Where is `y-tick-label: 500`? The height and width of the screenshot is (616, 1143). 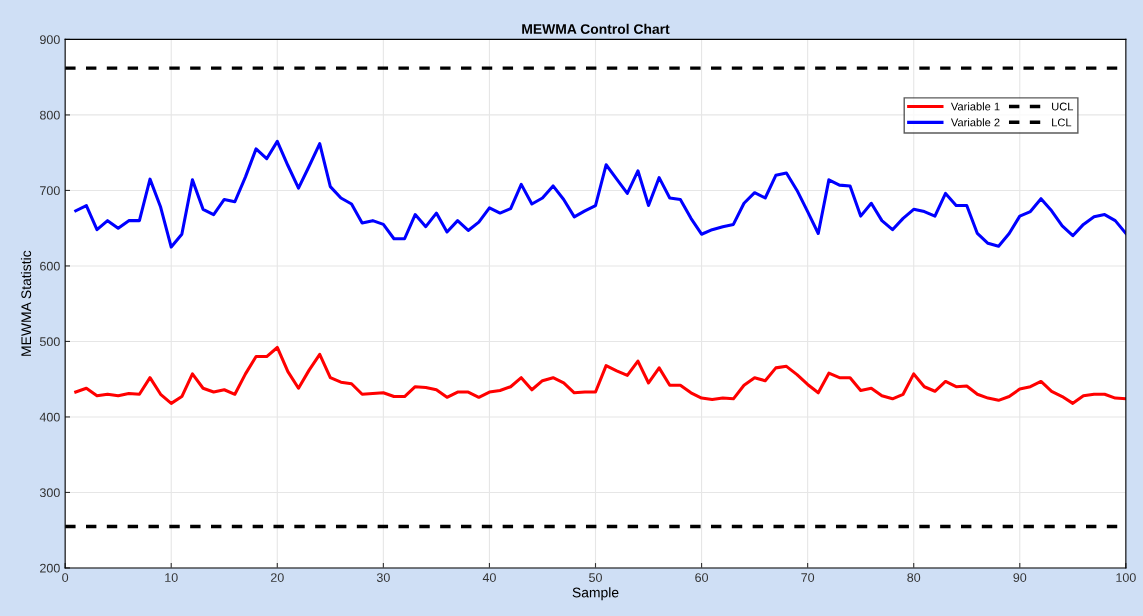 y-tick-label: 500 is located at coordinates (49, 342).